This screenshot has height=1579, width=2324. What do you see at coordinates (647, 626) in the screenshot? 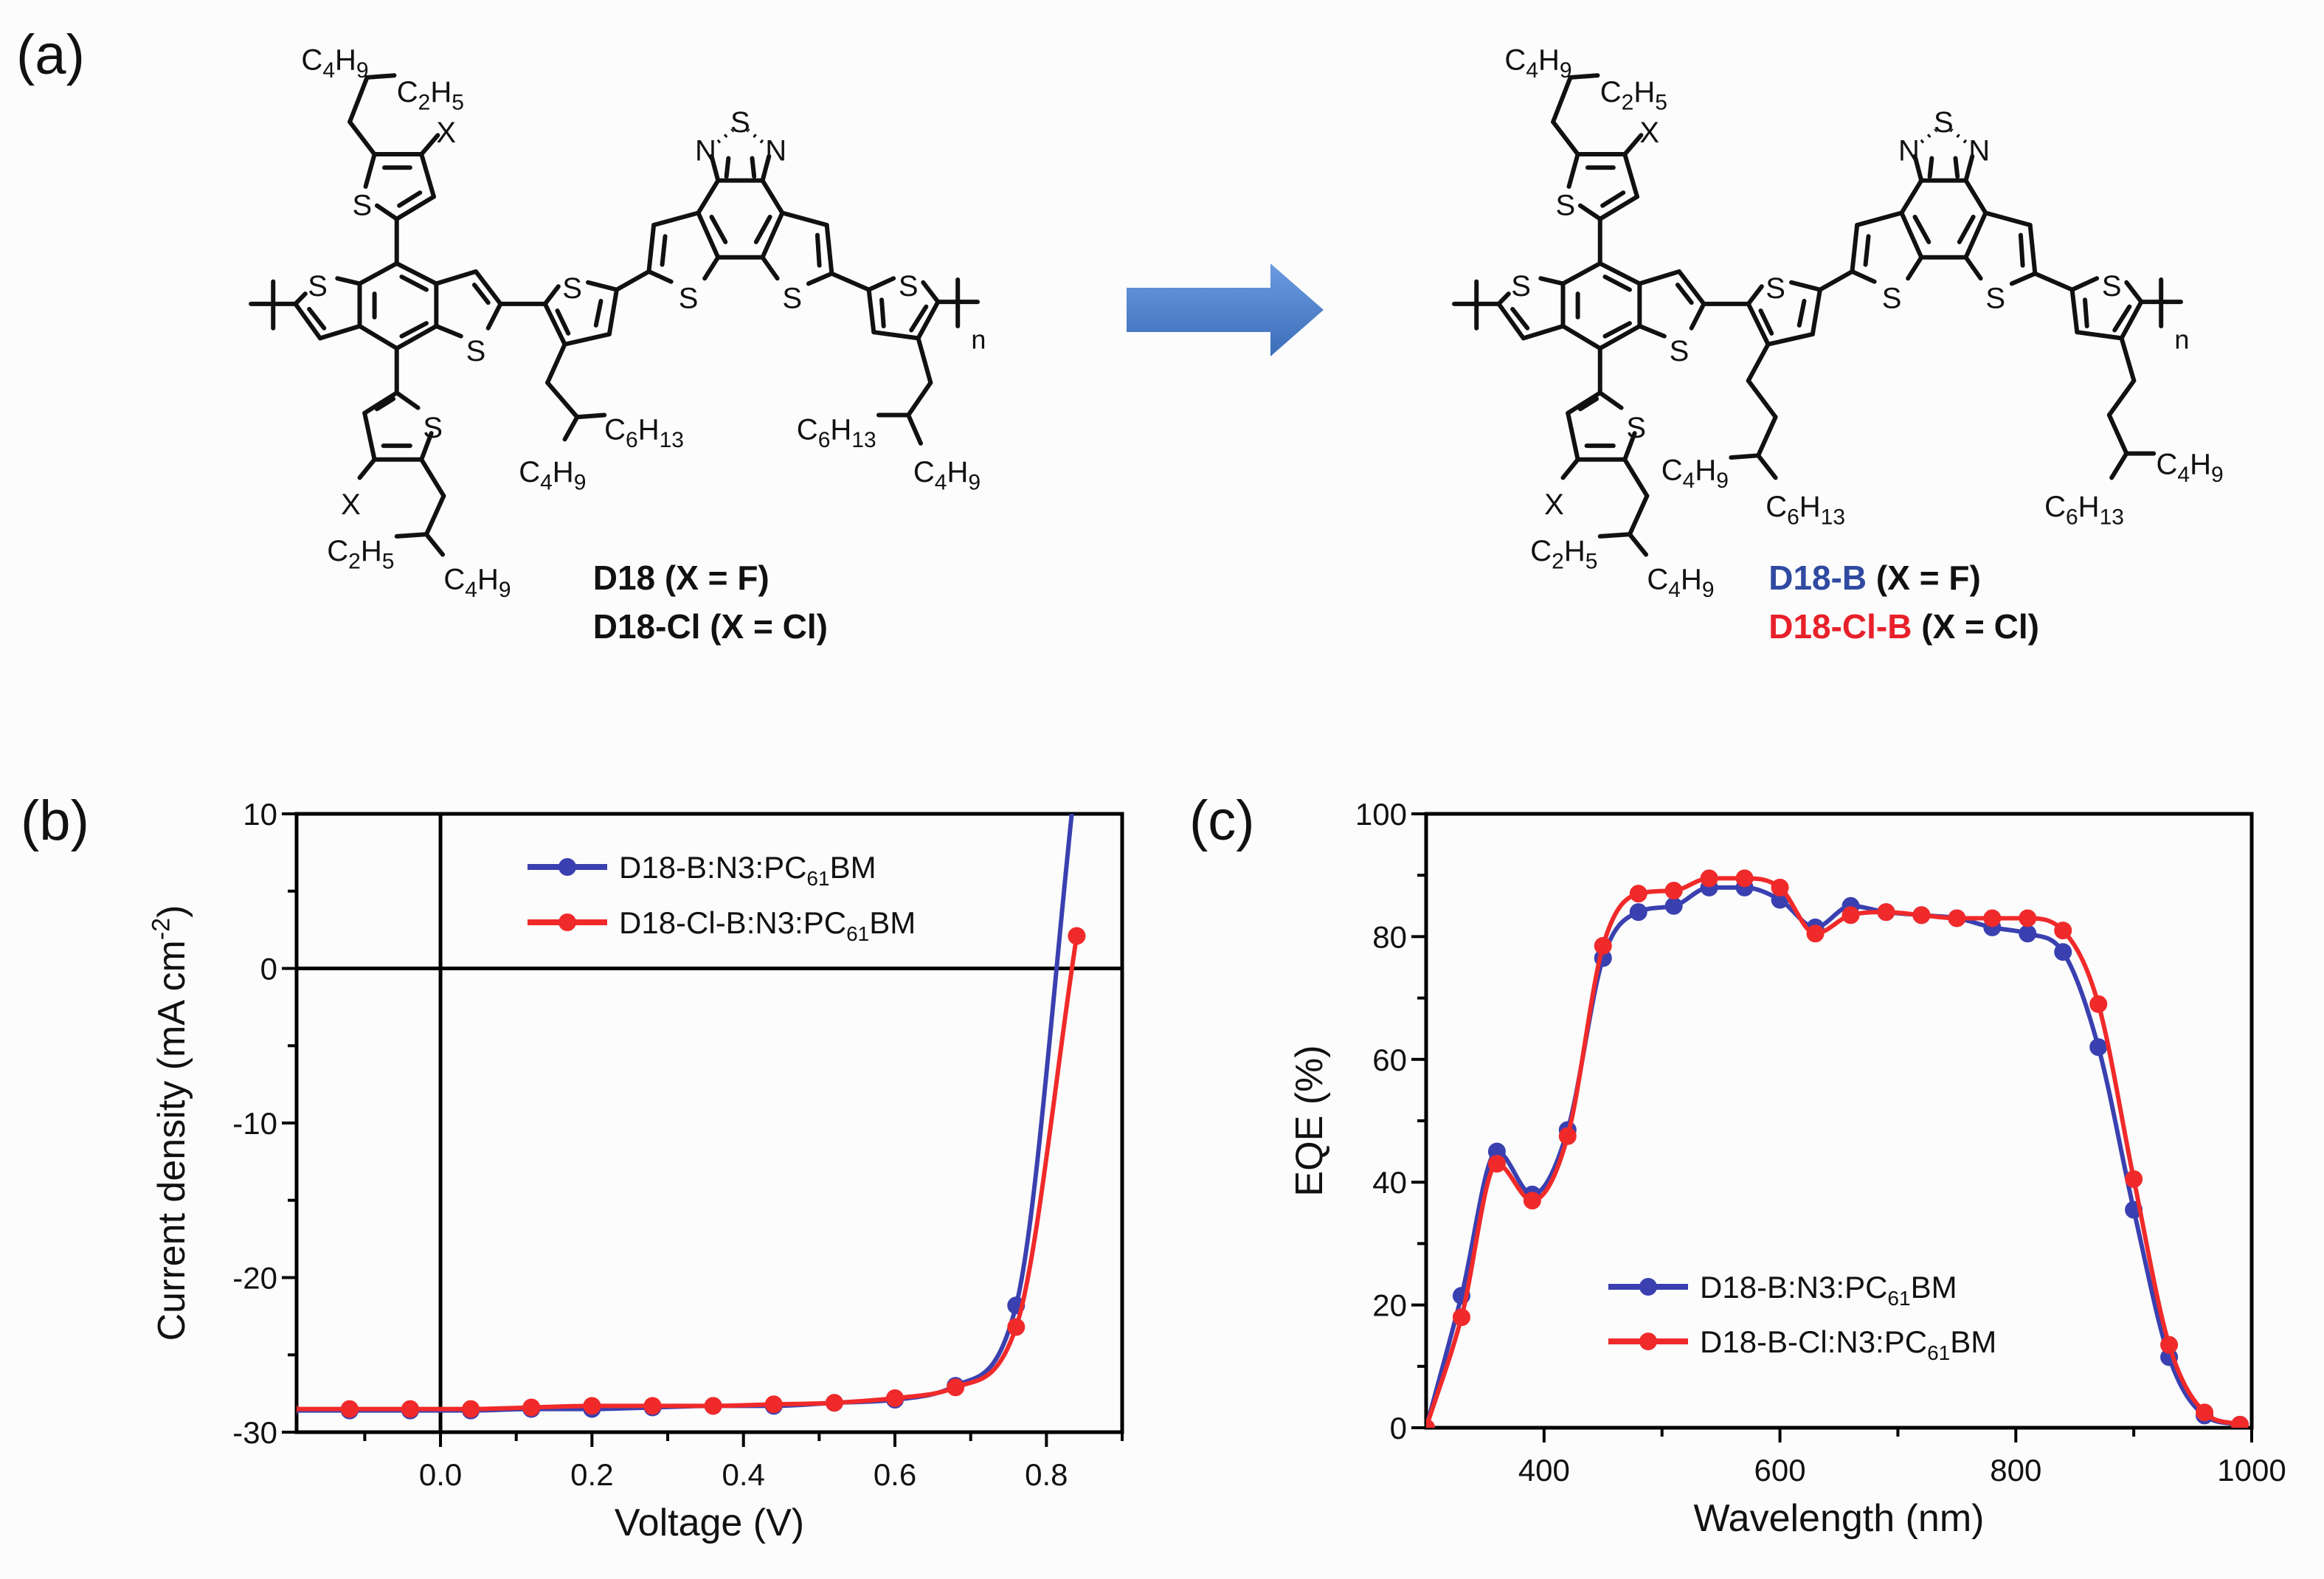
I see `polymer-name: D18-Cl` at bounding box center [647, 626].